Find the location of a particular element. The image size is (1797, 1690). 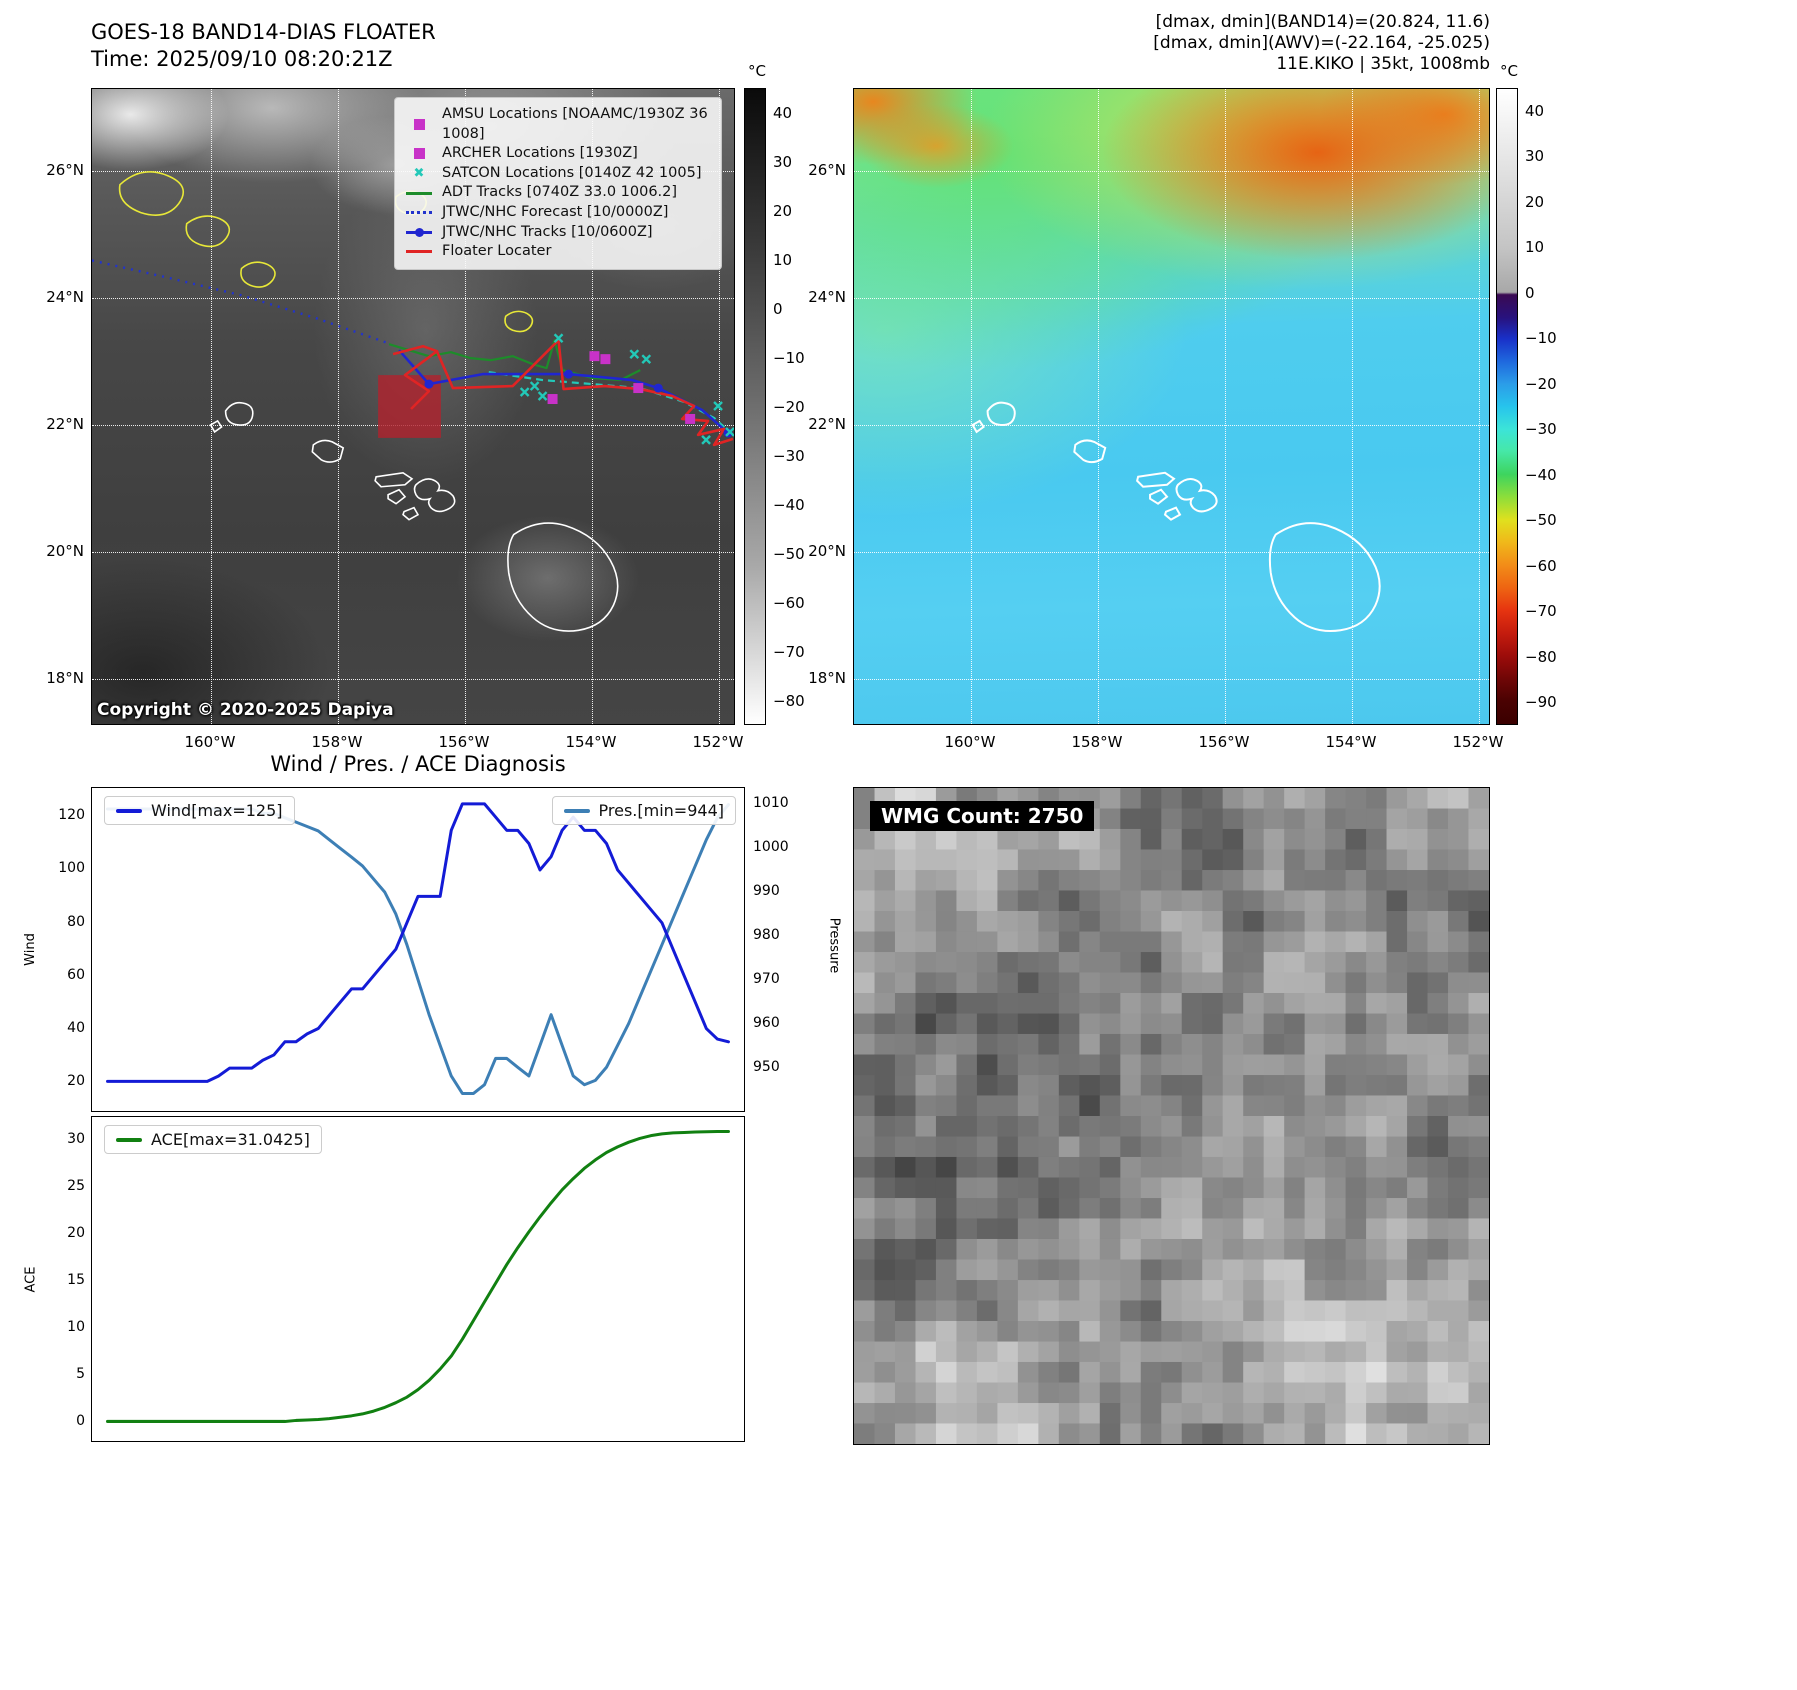

satcon-x-marker is located at coordinates (524, 392).